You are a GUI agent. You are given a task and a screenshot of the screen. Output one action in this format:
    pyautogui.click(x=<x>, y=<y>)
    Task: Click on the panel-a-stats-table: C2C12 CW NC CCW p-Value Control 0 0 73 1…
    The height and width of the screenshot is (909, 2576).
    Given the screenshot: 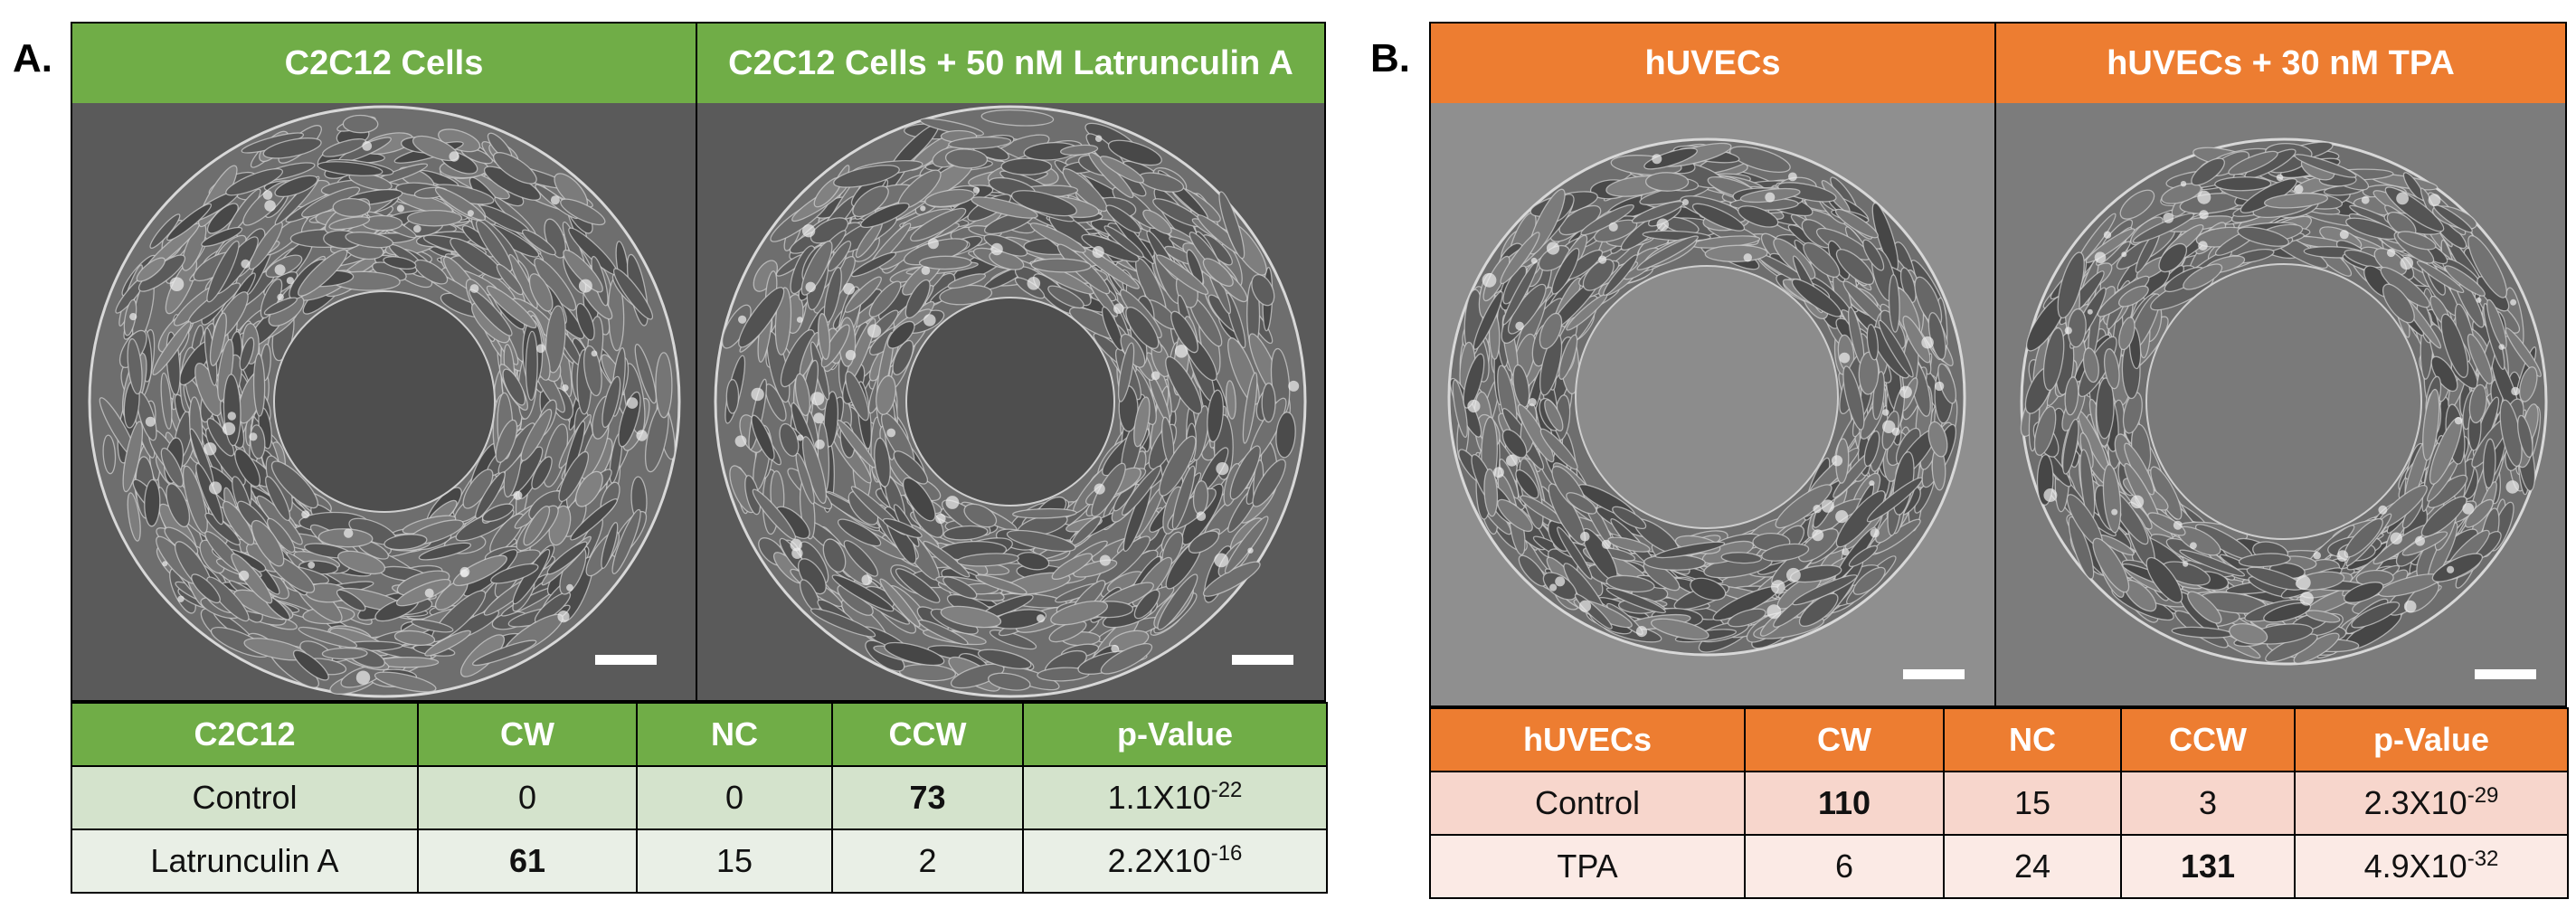 What is the action you would take?
    pyautogui.click(x=699, y=798)
    